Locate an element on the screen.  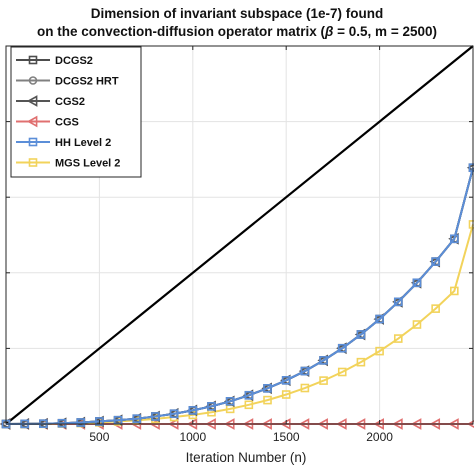
legend-marker-cgs is located at coordinates (32, 121).